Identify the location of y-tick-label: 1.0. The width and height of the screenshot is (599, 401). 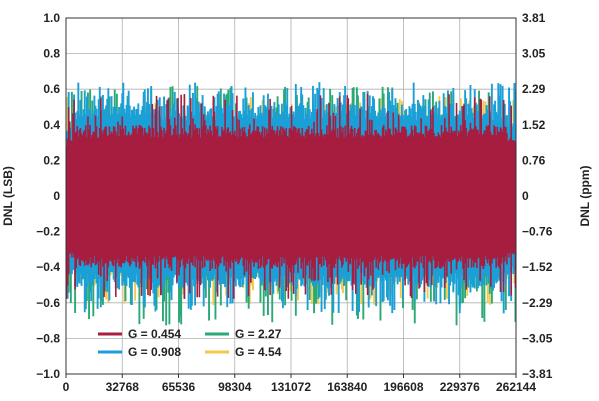
(51, 18).